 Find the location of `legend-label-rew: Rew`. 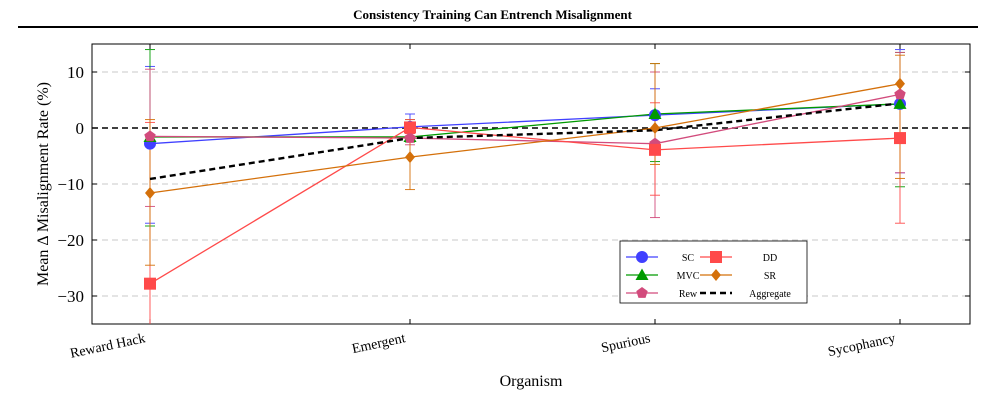

legend-label-rew: Rew is located at coordinates (688, 294).